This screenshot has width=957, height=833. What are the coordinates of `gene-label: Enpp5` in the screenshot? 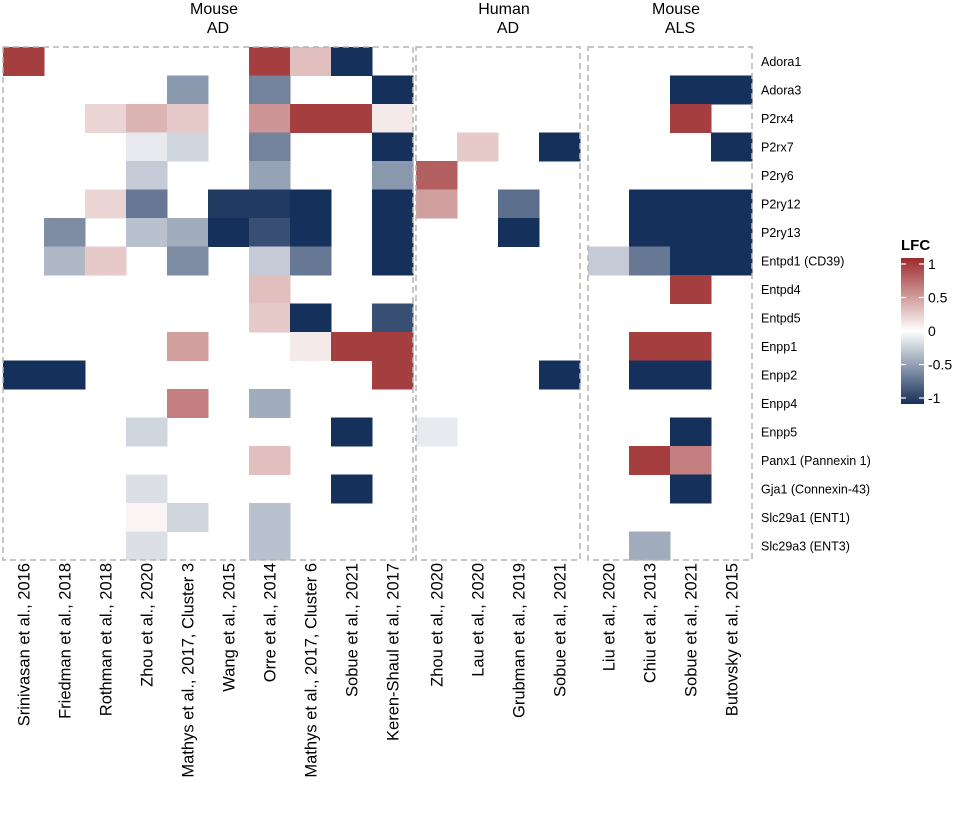 It's located at (779, 432).